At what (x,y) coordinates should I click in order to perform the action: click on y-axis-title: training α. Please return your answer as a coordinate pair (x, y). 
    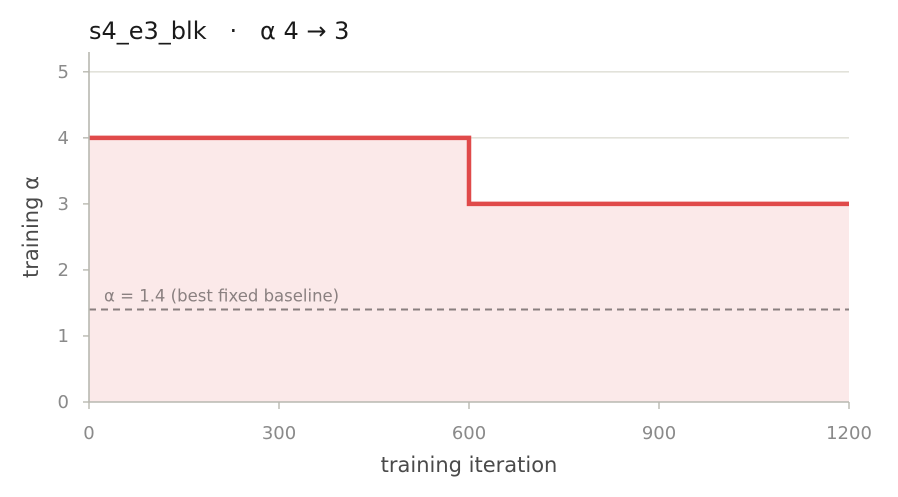
    Looking at the image, I should click on (31, 227).